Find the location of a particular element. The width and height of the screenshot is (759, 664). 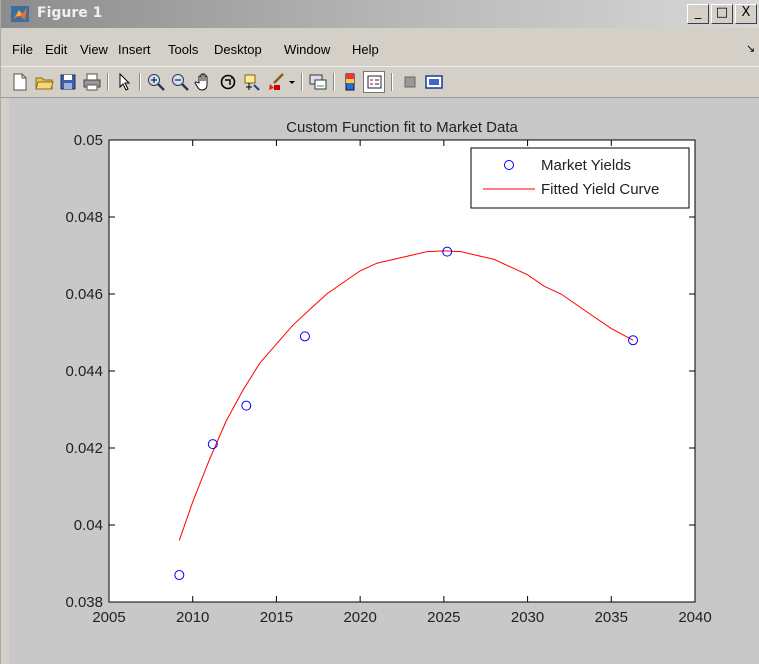

minimize-button: _ is located at coordinates (698, 14).